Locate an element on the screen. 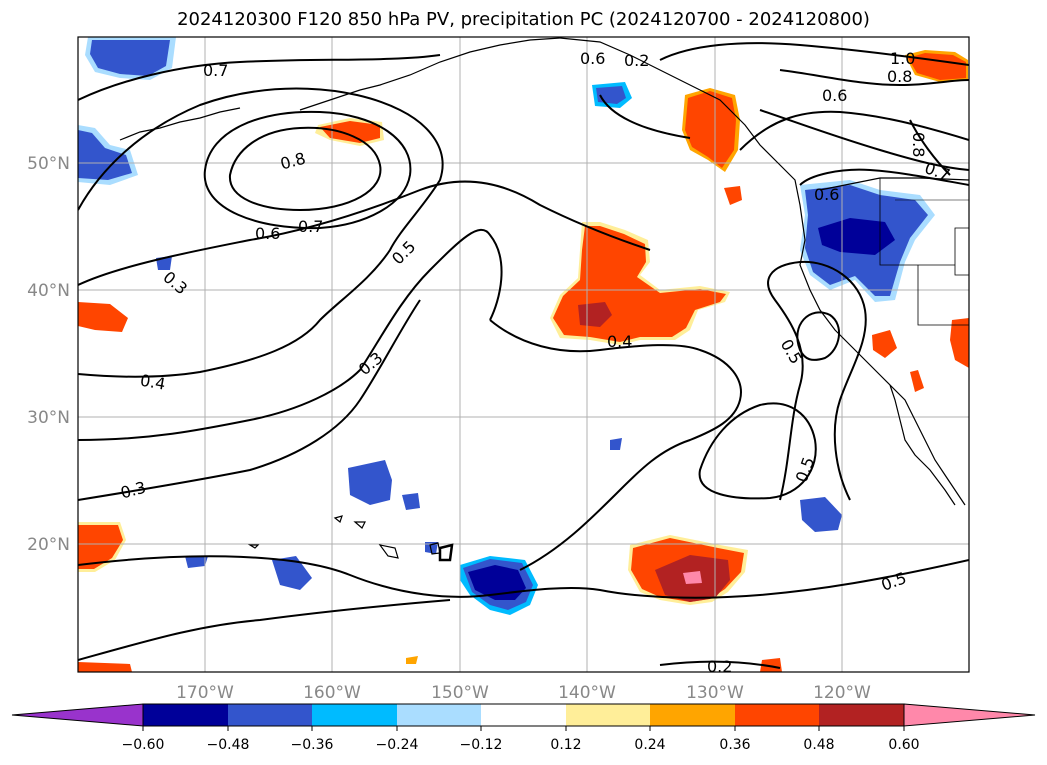 This screenshot has width=1047, height=765. colorbar-tick-label: 0.48 is located at coordinates (818, 745).